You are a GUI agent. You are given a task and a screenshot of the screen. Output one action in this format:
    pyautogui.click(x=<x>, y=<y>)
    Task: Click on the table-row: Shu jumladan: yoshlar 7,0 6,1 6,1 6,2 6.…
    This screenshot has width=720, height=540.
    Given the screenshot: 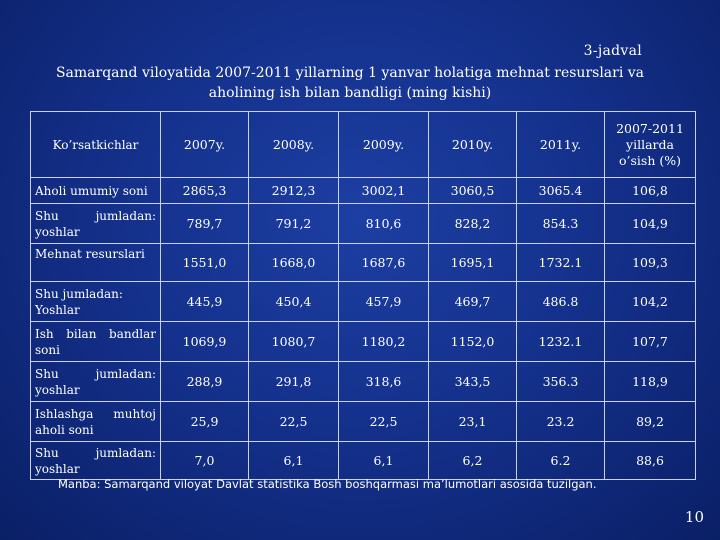 What is the action you would take?
    pyautogui.click(x=363, y=460)
    